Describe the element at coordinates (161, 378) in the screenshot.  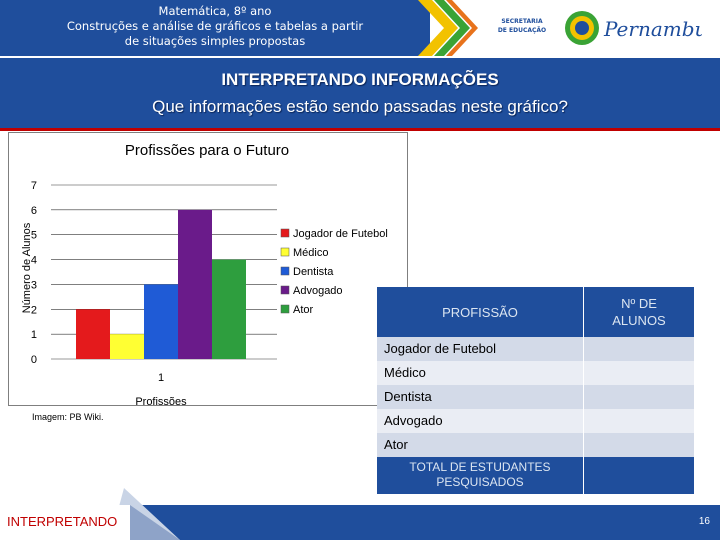
I see `x-tick-label: 1` at that location.